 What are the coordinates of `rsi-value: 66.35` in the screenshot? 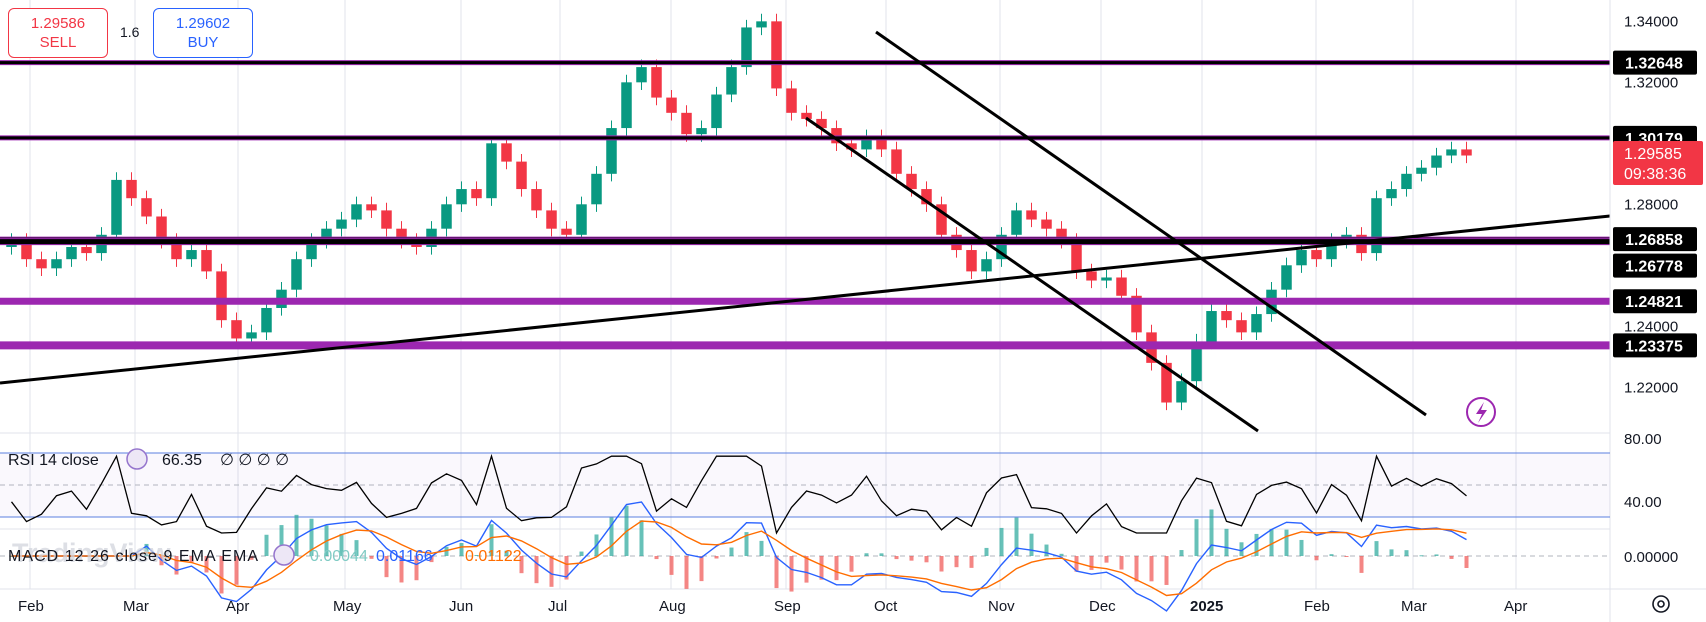 It's located at (182, 460).